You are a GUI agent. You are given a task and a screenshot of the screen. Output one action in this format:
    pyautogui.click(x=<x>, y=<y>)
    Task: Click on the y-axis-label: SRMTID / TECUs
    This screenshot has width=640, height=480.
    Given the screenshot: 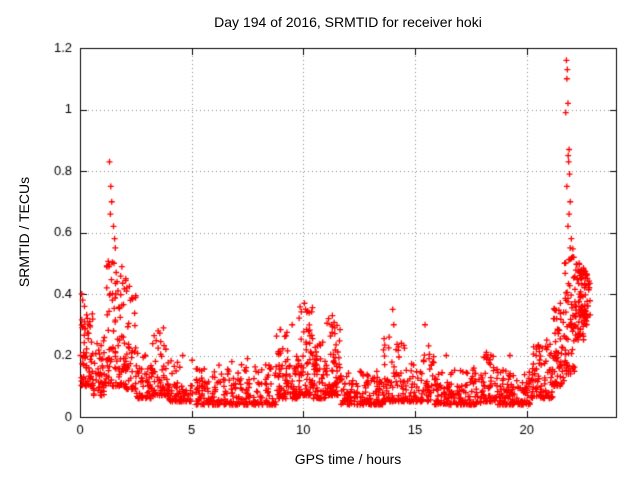 What is the action you would take?
    pyautogui.click(x=24, y=232)
    